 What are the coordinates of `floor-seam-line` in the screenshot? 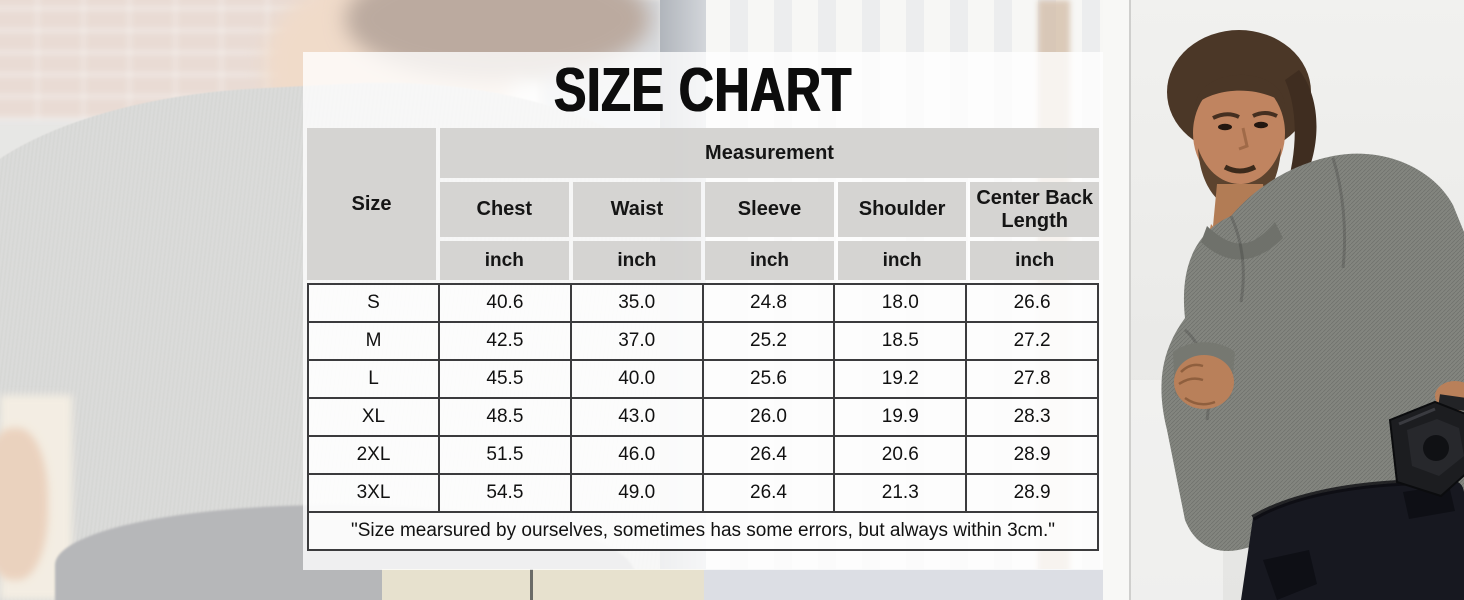 It's located at (531, 584).